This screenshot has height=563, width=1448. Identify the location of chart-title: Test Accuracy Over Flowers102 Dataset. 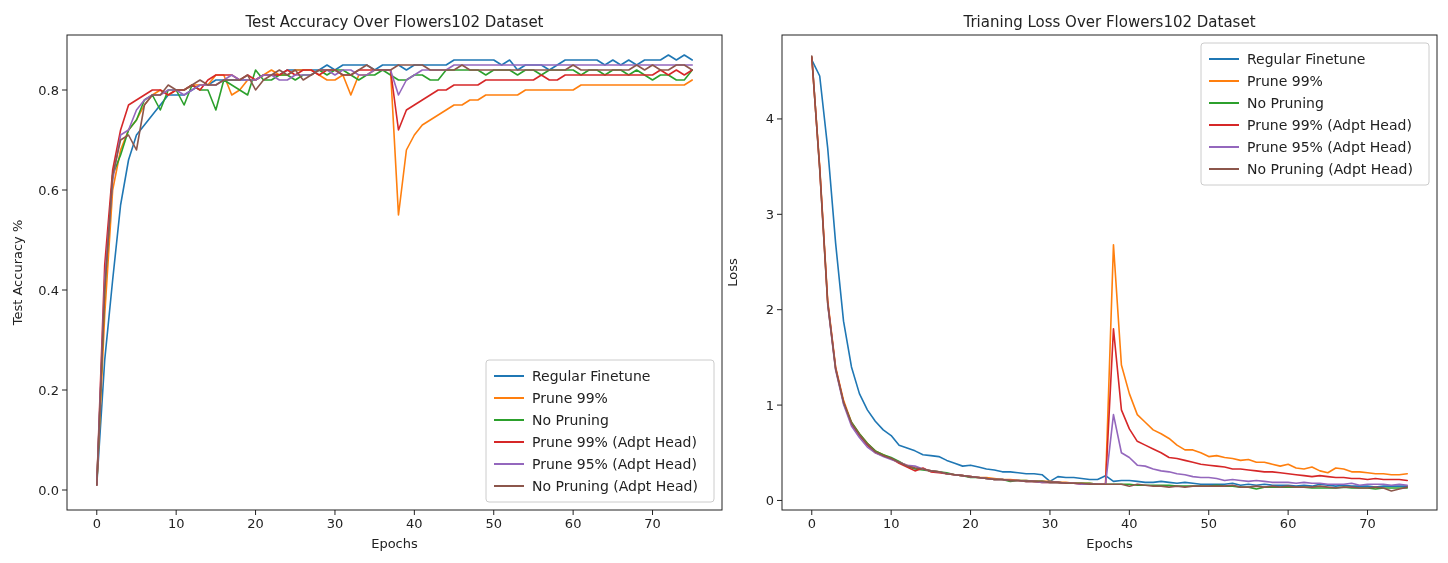
(394, 22).